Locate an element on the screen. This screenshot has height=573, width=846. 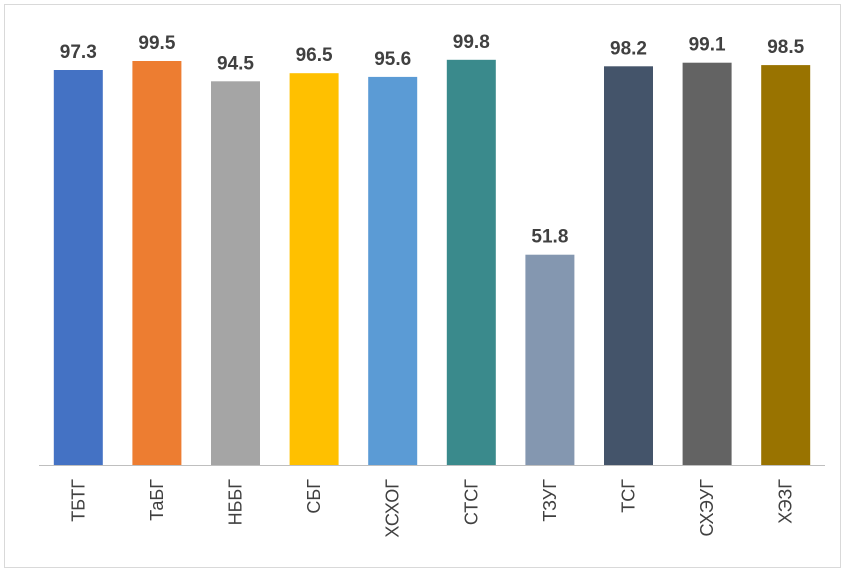
value-label-СТСГ: 99.8 is located at coordinates (471, 42).